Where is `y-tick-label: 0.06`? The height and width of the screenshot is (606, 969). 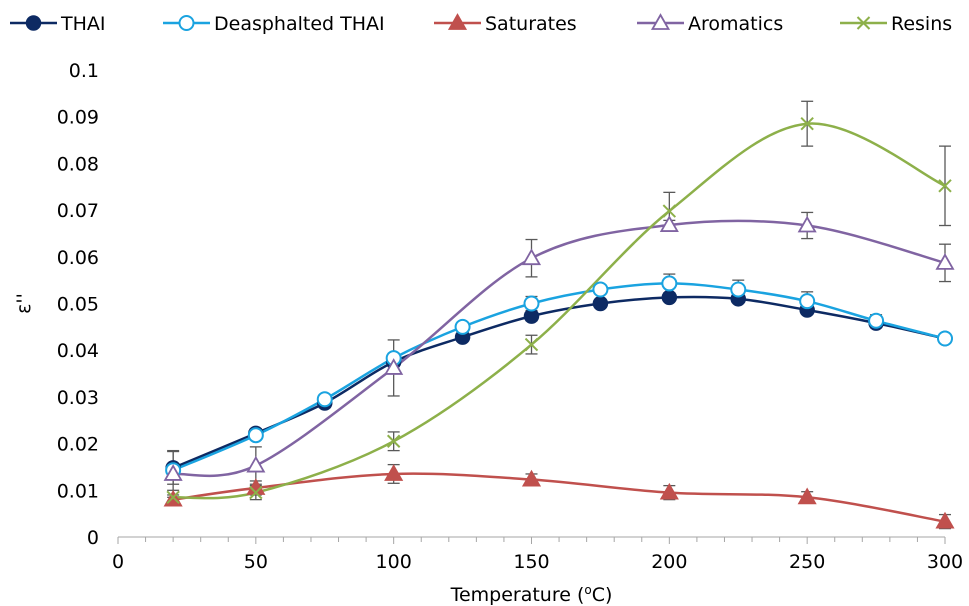
y-tick-label: 0.06 is located at coordinates (78, 258).